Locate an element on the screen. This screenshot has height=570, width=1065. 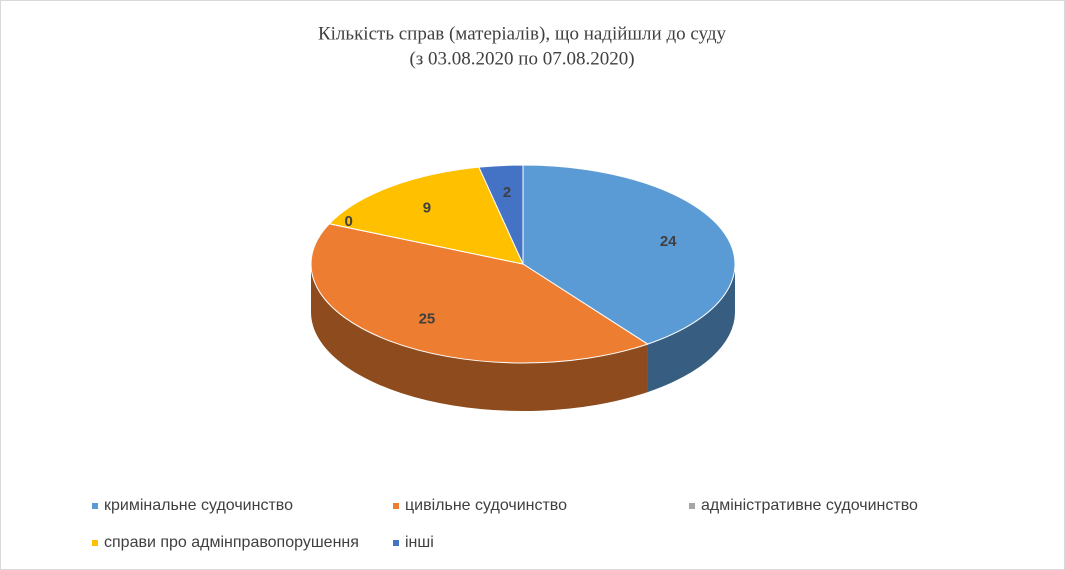
data-label: 25 is located at coordinates (427, 318).